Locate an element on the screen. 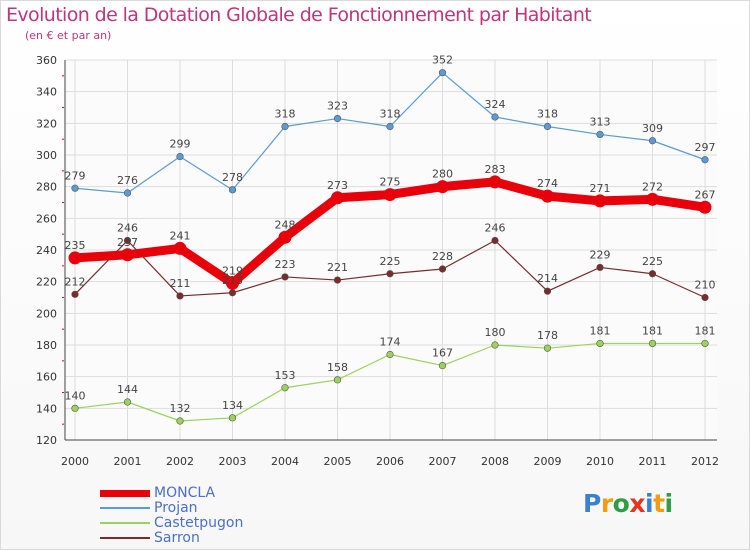  data-label-moncla: 280 is located at coordinates (442, 174).